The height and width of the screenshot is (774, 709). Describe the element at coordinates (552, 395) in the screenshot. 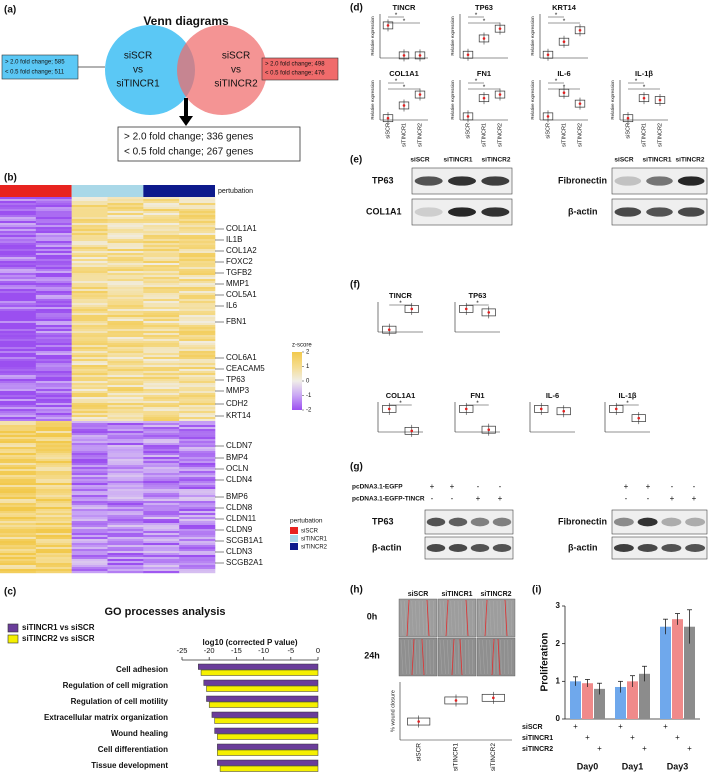

I see `plot-title: IL-6` at that location.